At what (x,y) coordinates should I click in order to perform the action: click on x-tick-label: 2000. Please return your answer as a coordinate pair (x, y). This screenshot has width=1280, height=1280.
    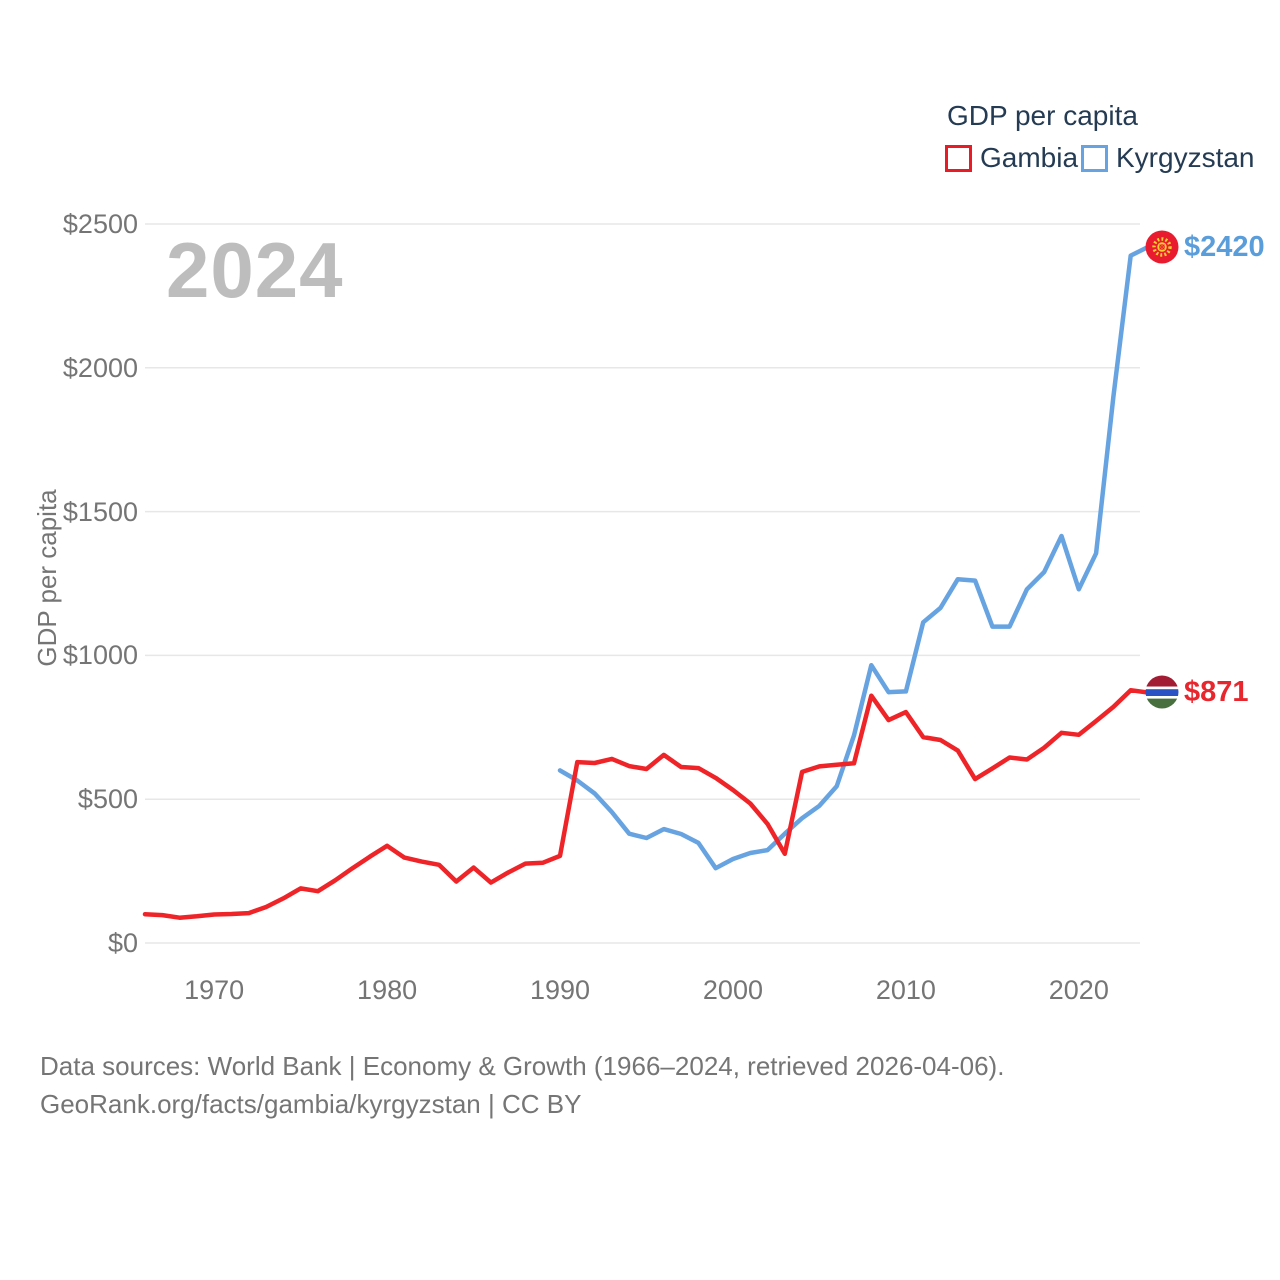
    Looking at the image, I should click on (732, 990).